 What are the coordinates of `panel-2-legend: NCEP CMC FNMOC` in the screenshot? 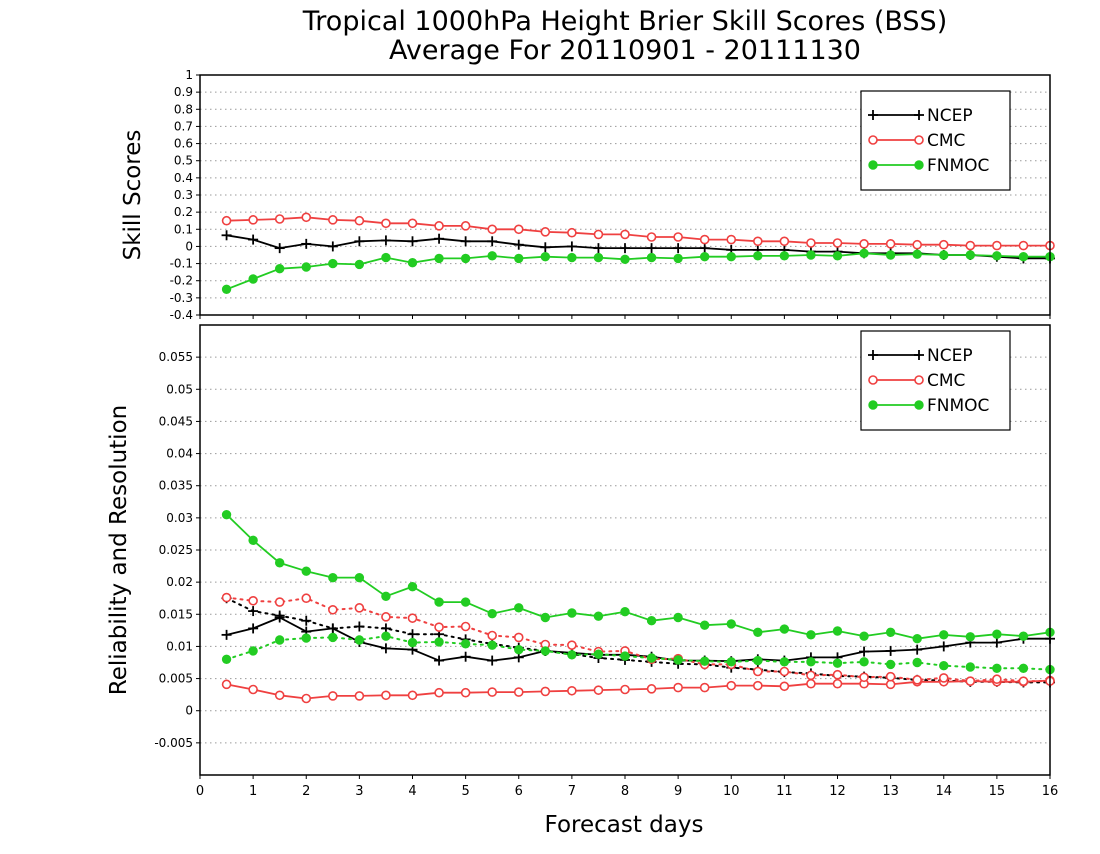 It's located at (935, 380).